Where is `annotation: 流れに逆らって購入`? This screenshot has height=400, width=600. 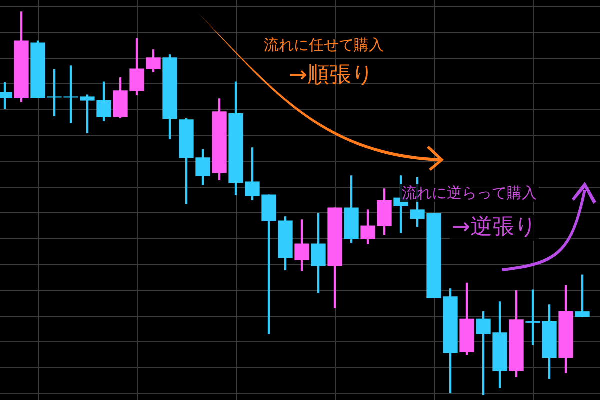
annotation: 流れに逆らって購入 is located at coordinates (469, 193).